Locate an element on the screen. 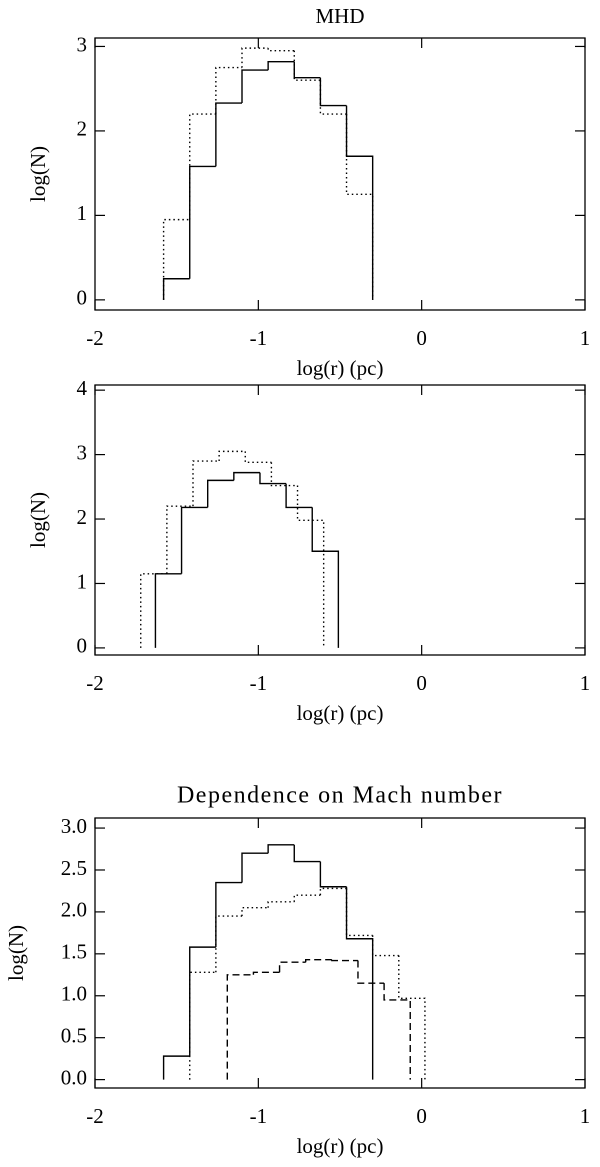 The width and height of the screenshot is (600, 1167). y-tick-label: 4 is located at coordinates (82, 388).